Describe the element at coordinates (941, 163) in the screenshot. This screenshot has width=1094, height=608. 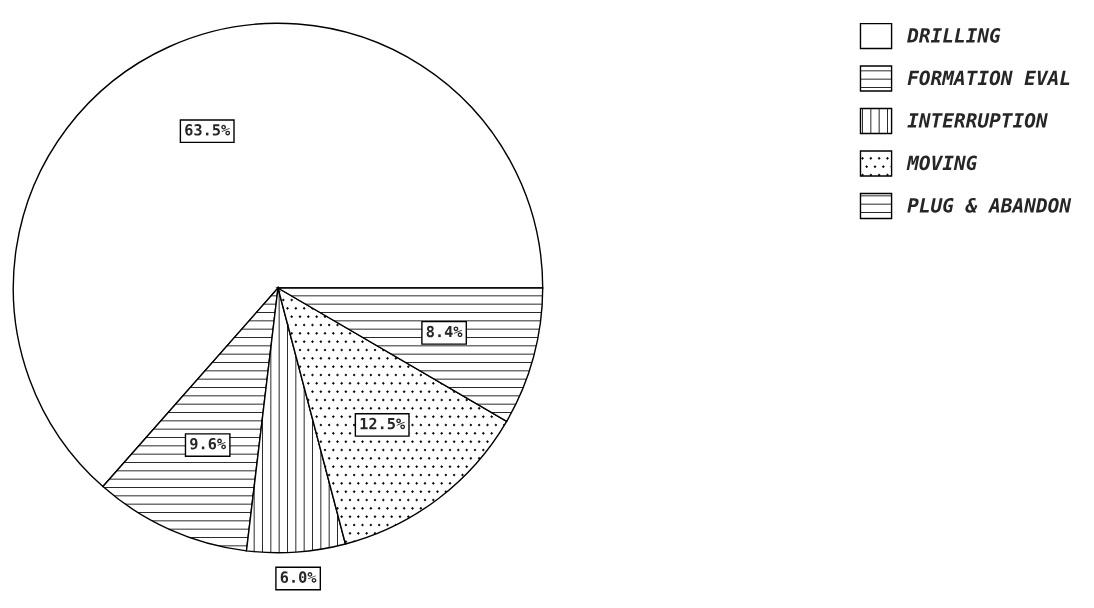
I see `legend-label: MOVING` at that location.